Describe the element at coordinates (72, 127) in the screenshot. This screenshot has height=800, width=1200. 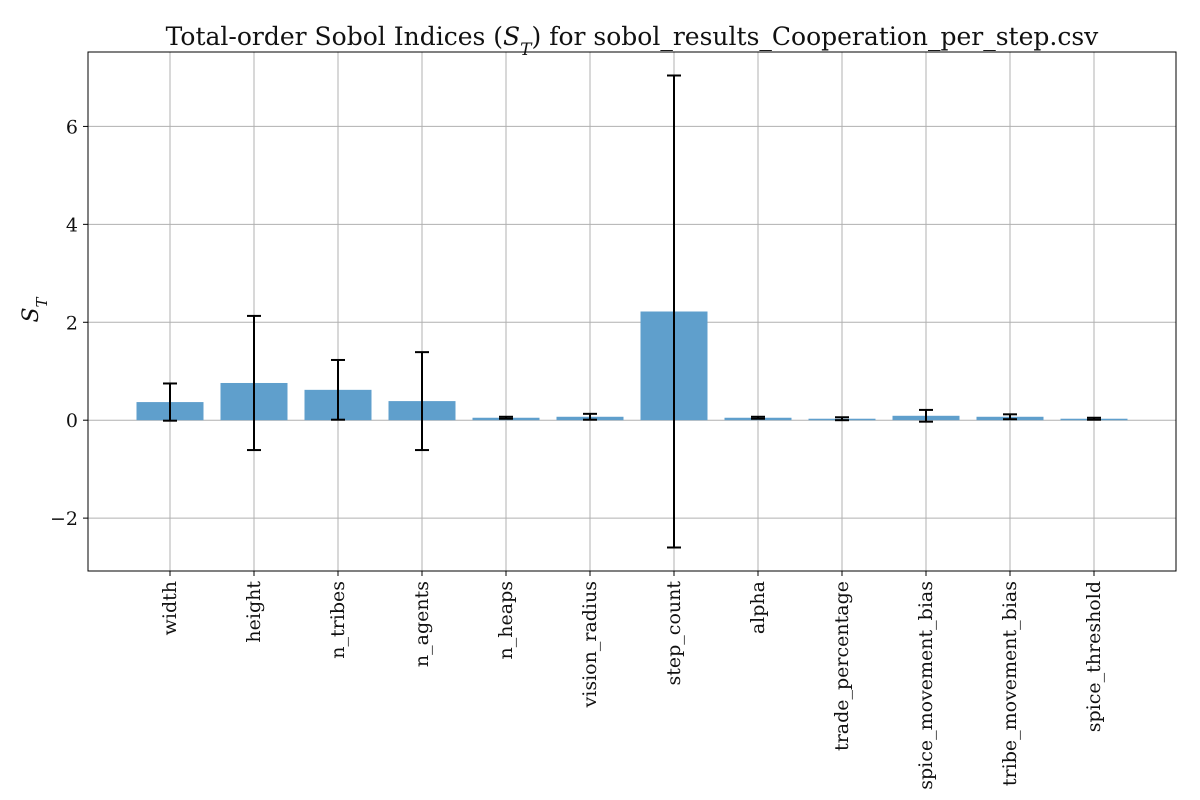
I see `y-tick-label: 6` at that location.